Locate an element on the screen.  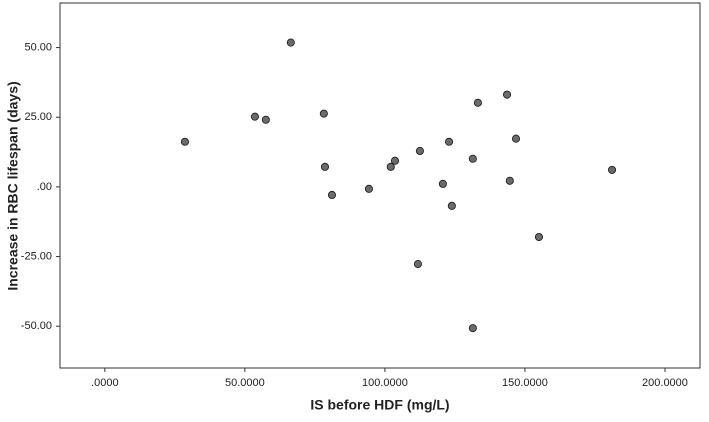
y-axis-title: Increase in RBC lifespan (days) is located at coordinates (13, 185).